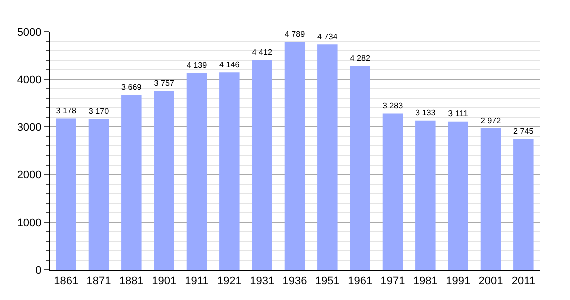 This screenshot has width=570, height=300. Describe the element at coordinates (295, 282) in the screenshot. I see `x-tick-label: 1936` at that location.